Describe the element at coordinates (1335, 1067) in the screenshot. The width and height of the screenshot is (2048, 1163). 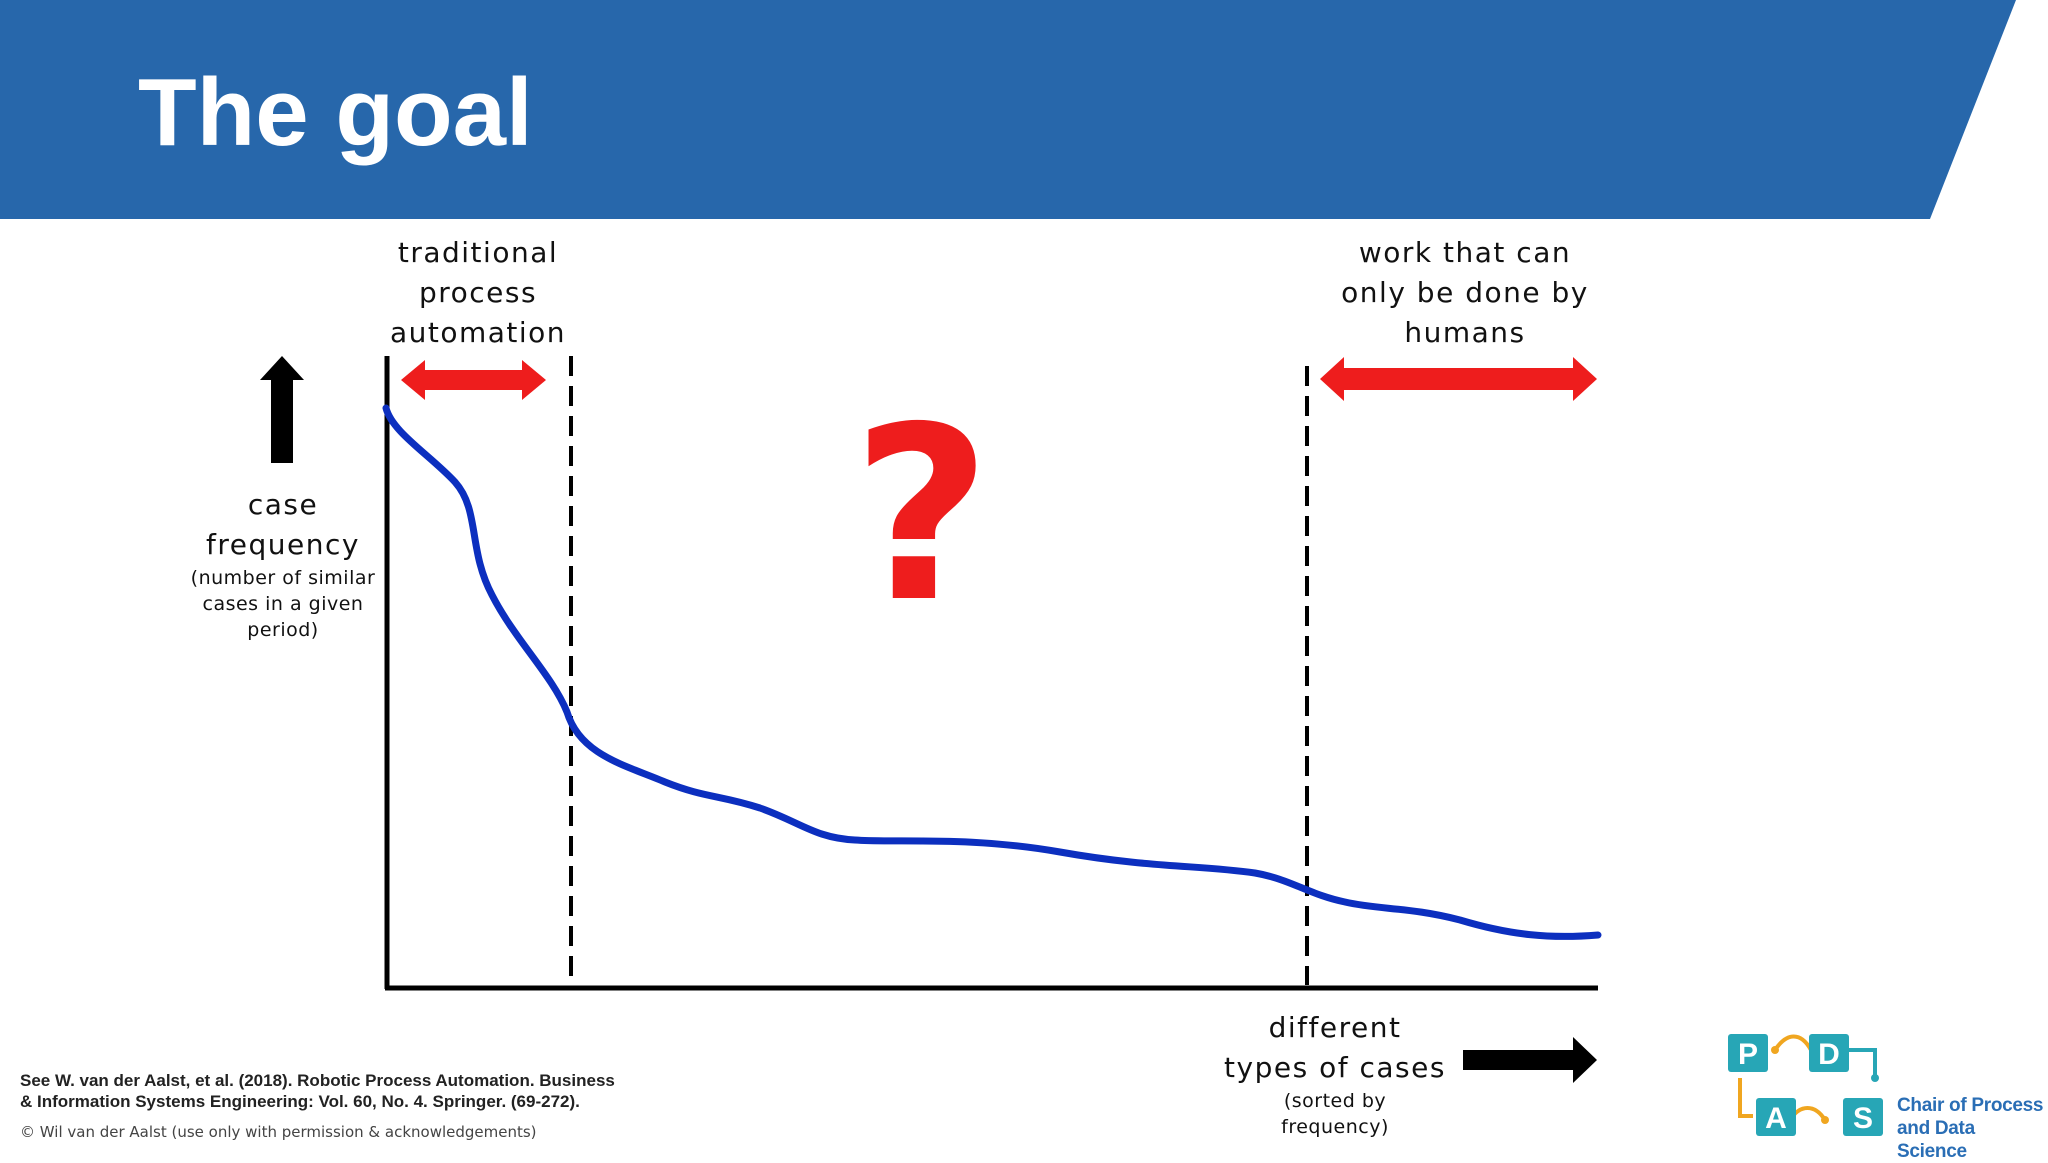
I see `x-axis-title-line: types of cases` at that location.